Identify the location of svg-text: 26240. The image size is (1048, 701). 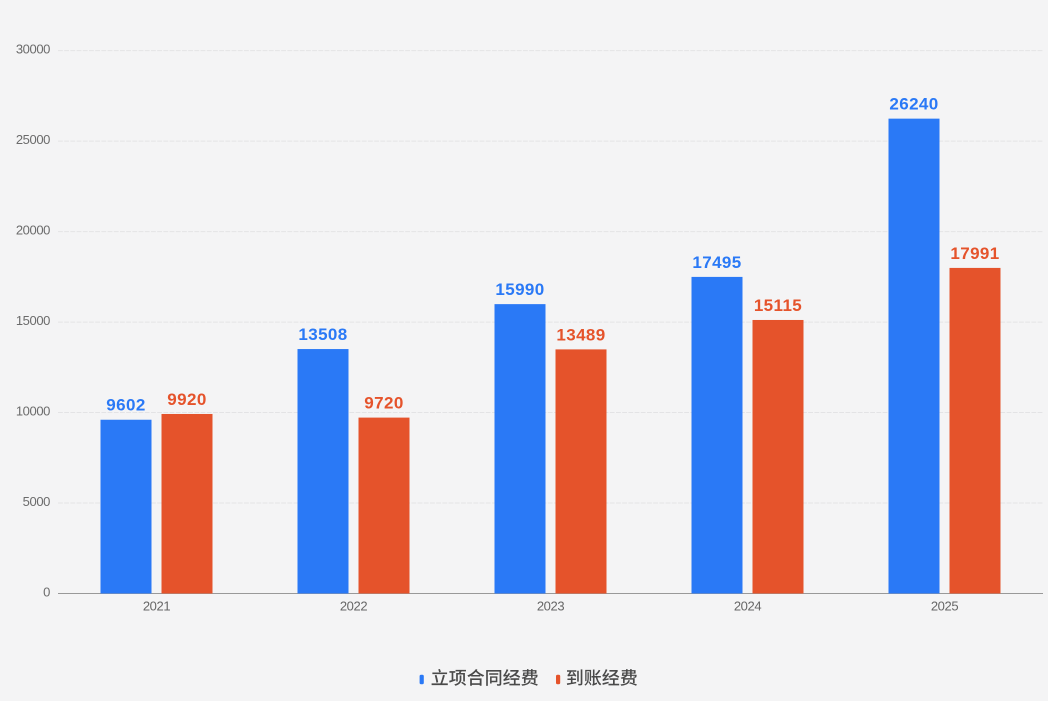
(913, 104).